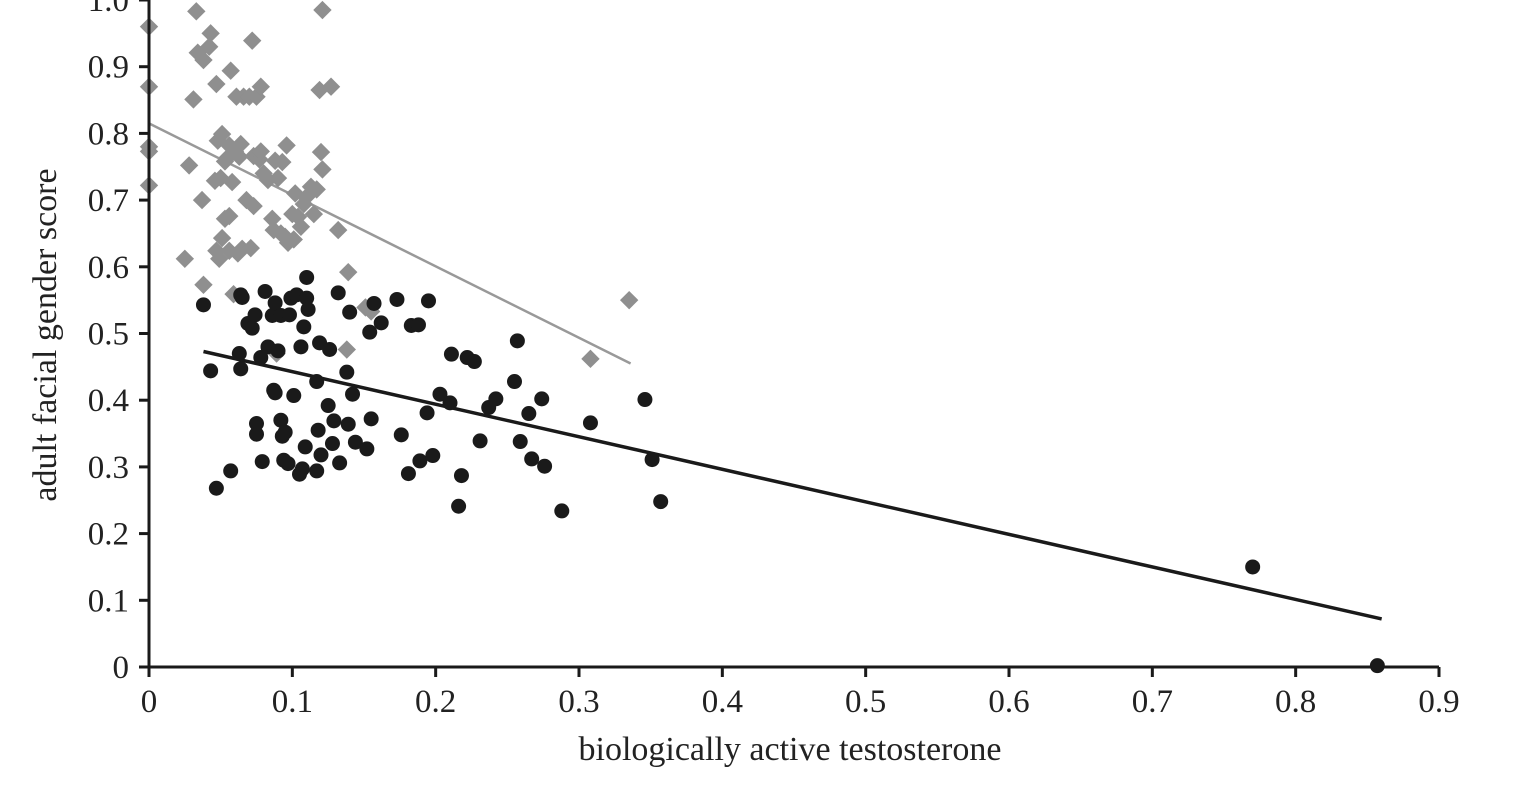  I want to click on x-axis-ticks: 0 0.1 0.2 0.3 0.4 0.5 0.6 0.7 0.8 0.9, so click(800, 693).